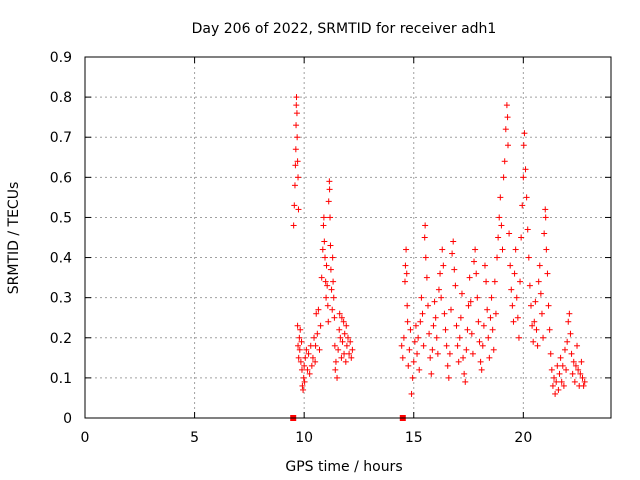 The image size is (640, 480). What do you see at coordinates (194, 438) in the screenshot?
I see `x-tick-label: 5` at bounding box center [194, 438].